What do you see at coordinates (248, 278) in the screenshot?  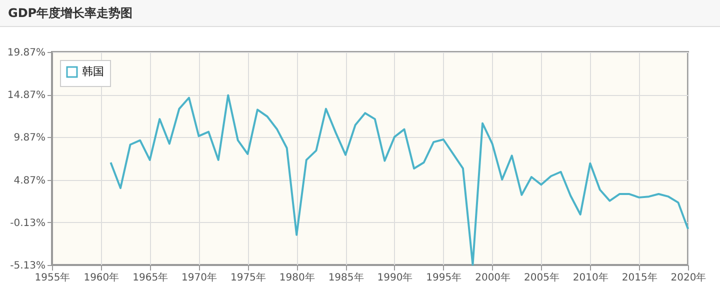 I see `x-tick-label: 1975年` at bounding box center [248, 278].